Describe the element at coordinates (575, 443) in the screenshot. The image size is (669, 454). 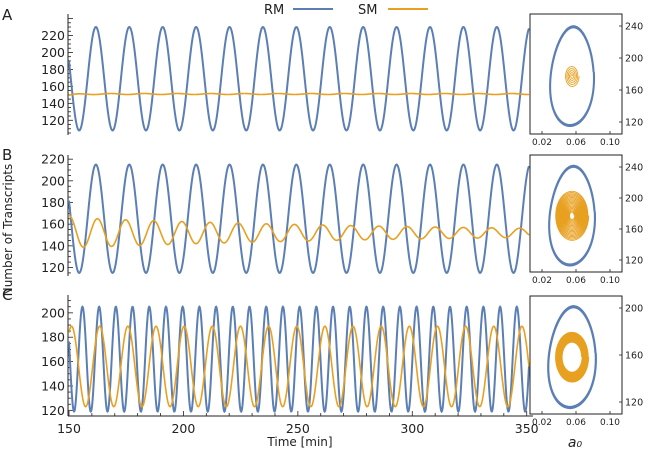
I see `phase-x-axis-title: a₀` at that location.